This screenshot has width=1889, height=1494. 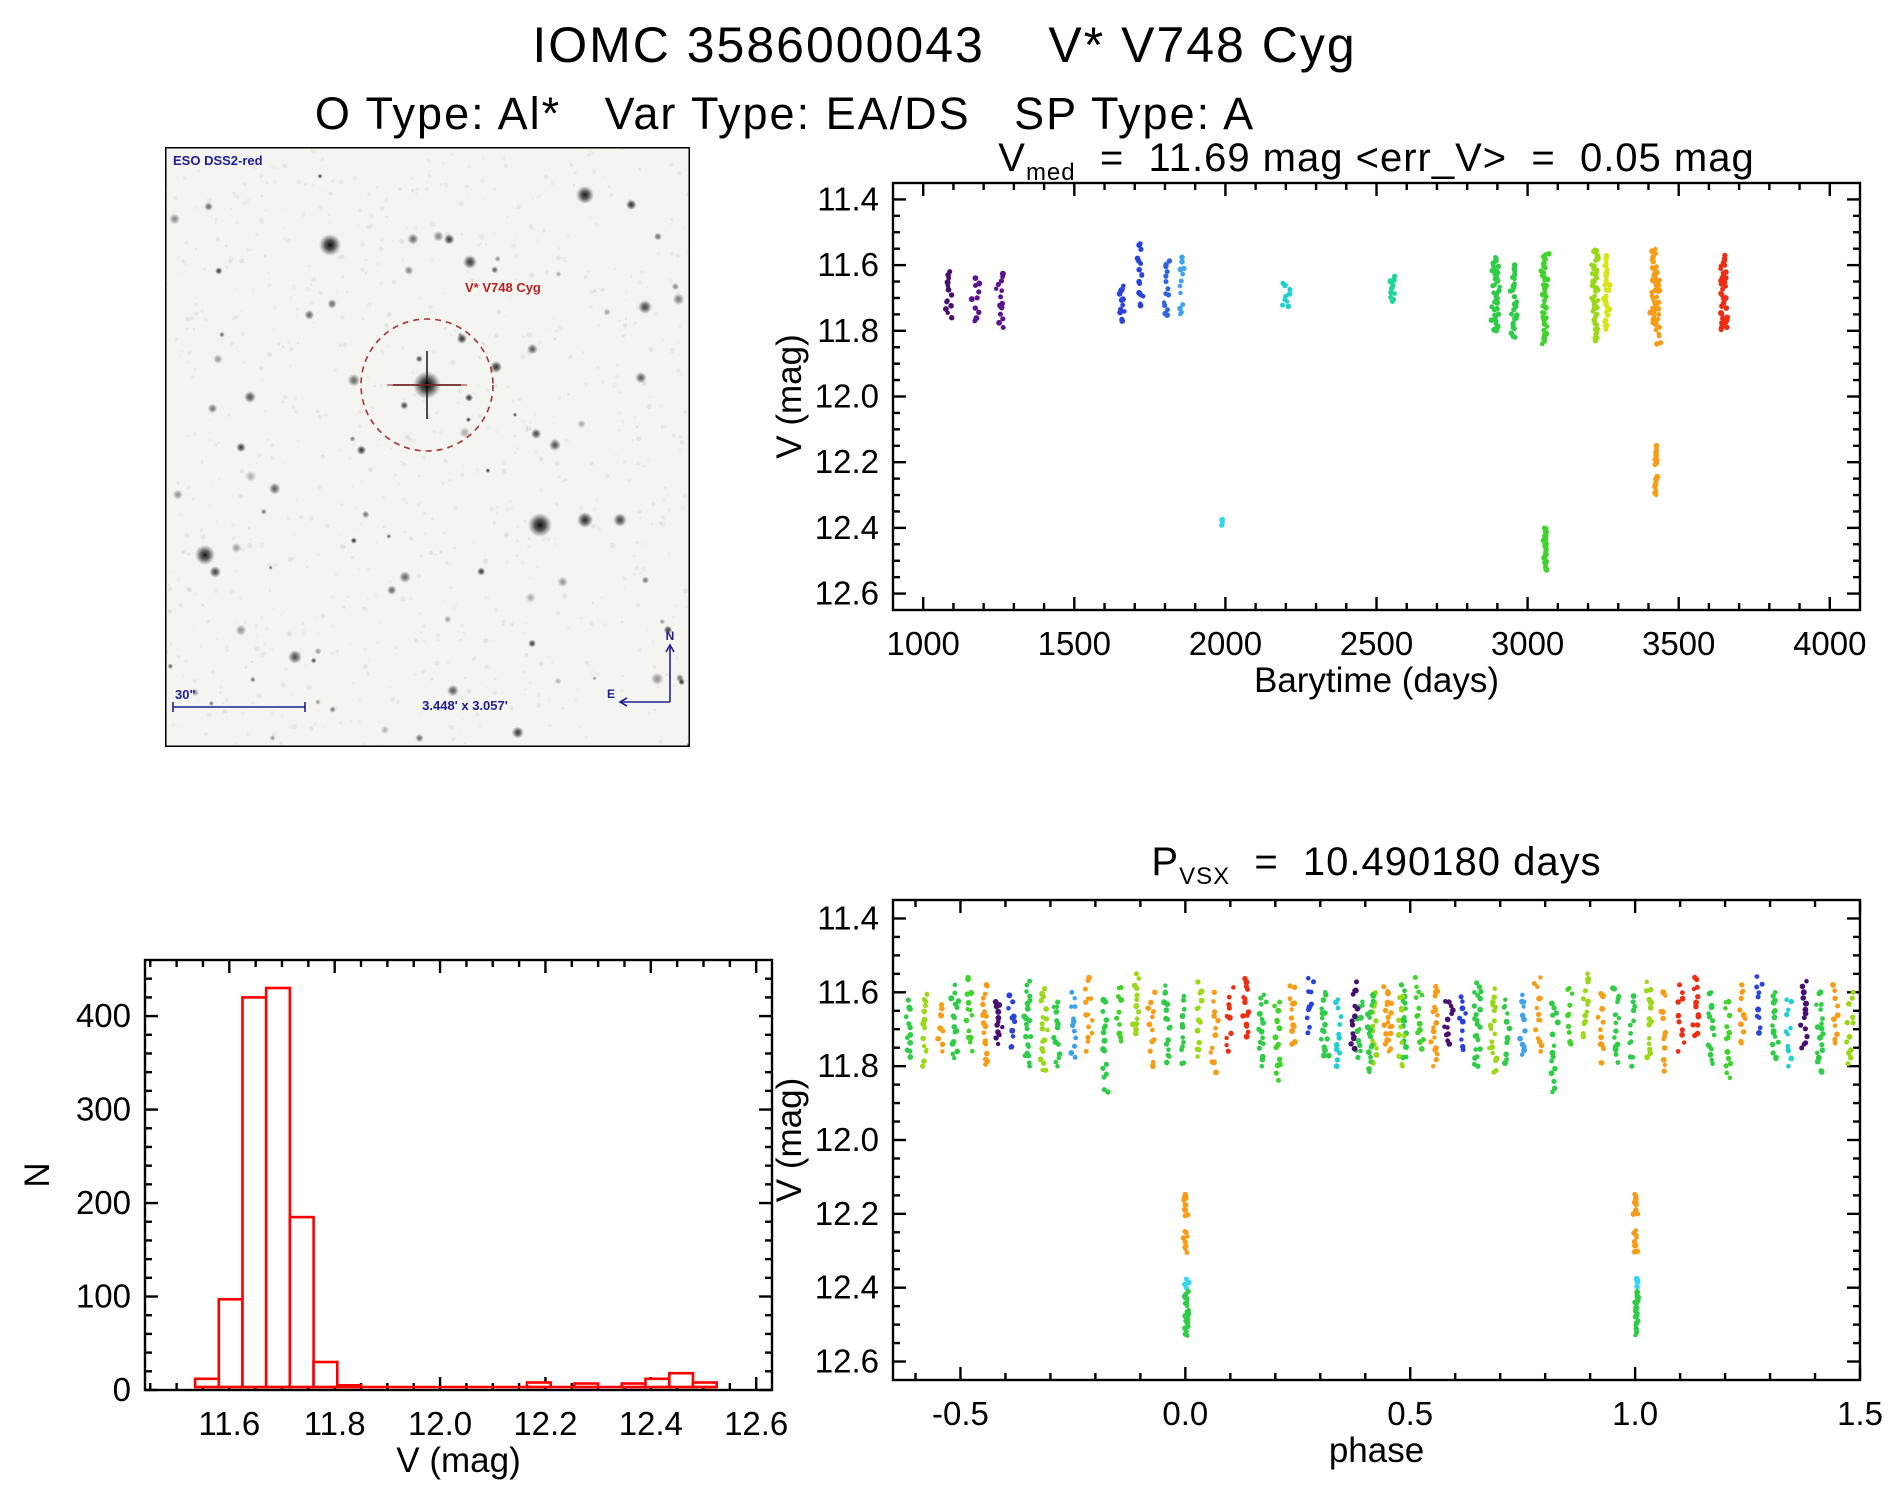 I want to click on tick-label: -0.5, so click(x=960, y=1413).